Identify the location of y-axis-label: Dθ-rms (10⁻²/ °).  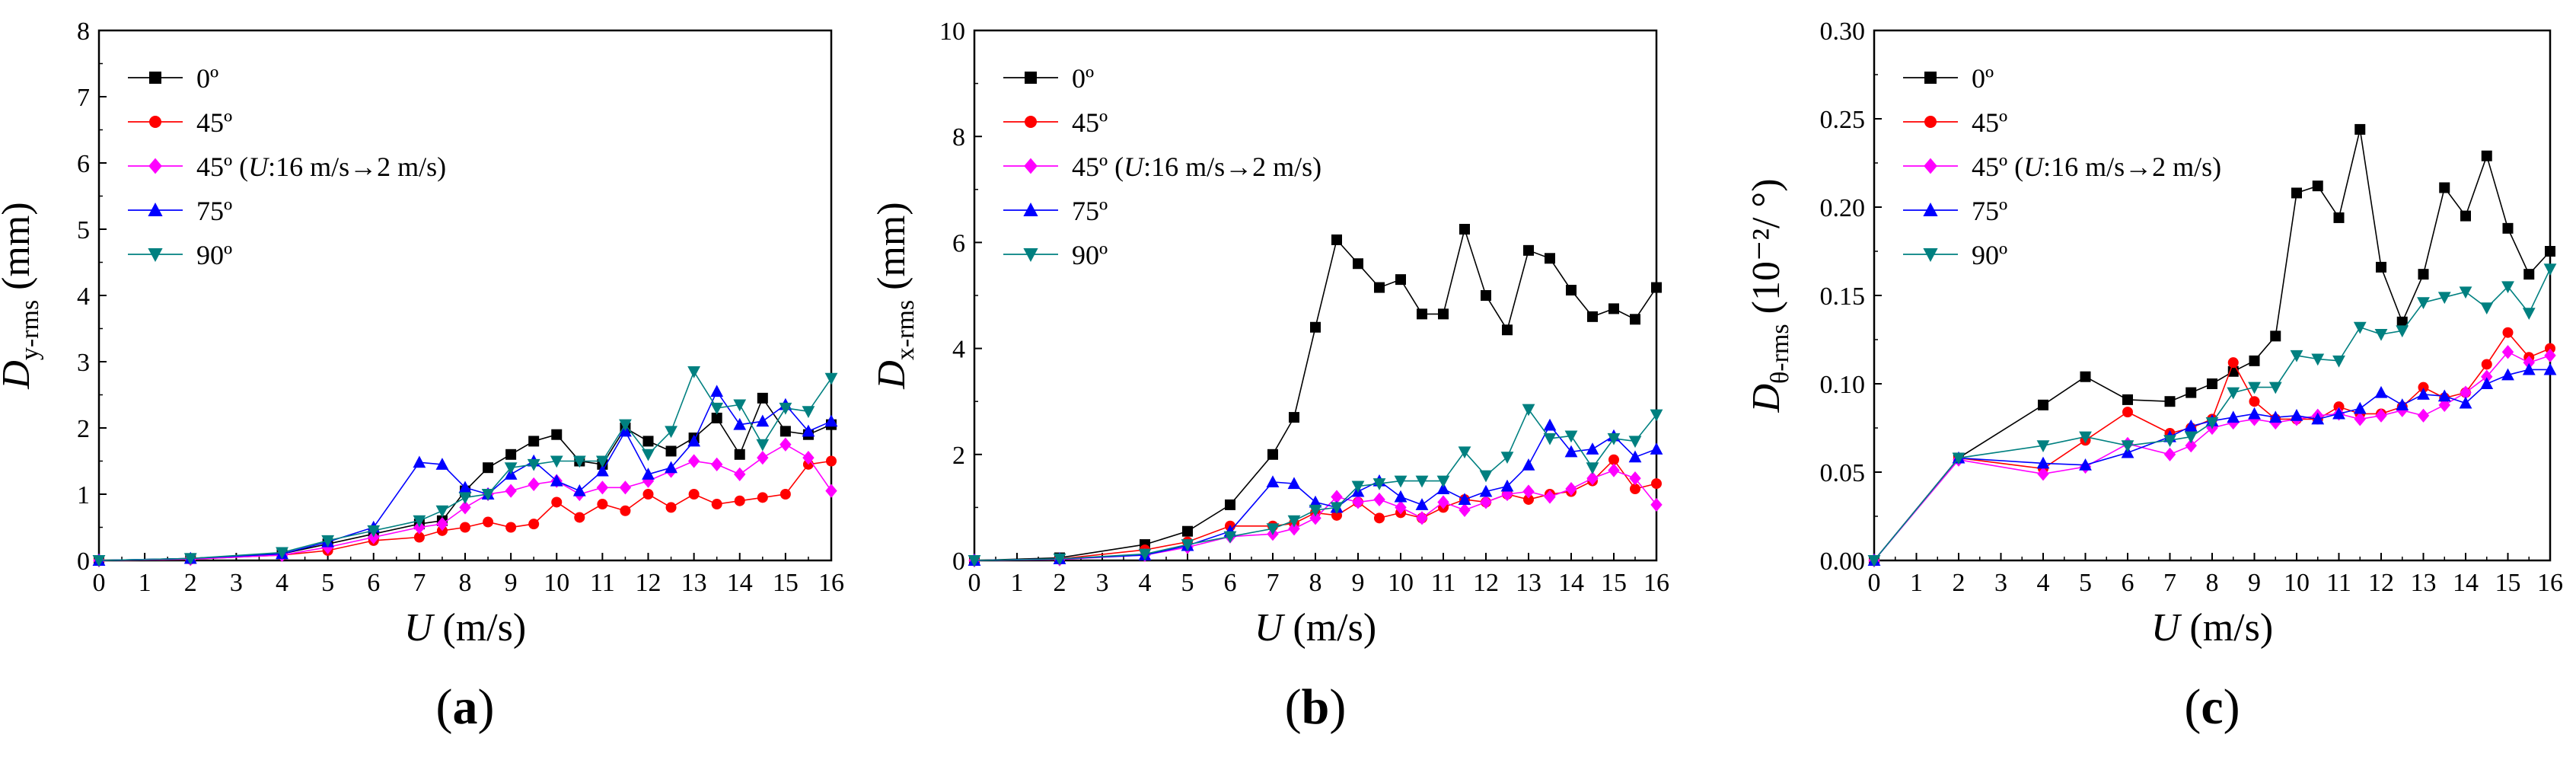
(1770, 295).